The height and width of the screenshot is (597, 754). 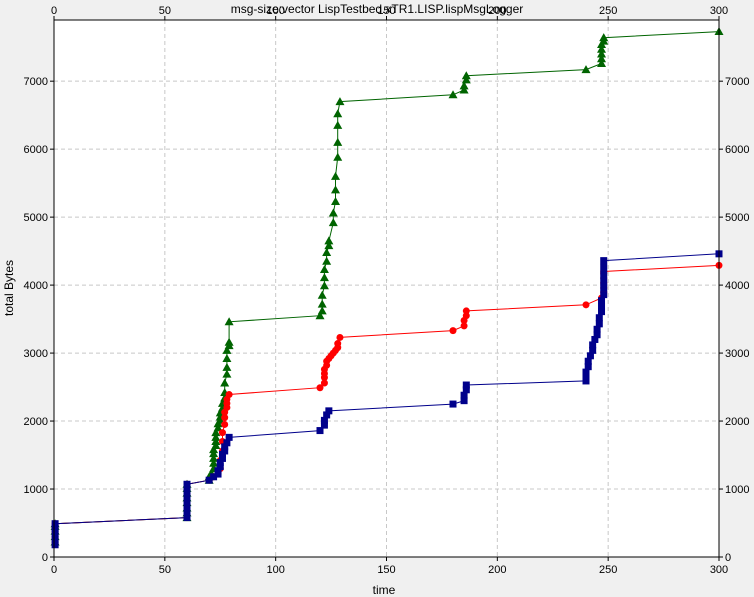 What do you see at coordinates (737, 286) in the screenshot?
I see `y-tick-label-right: 4000` at bounding box center [737, 286].